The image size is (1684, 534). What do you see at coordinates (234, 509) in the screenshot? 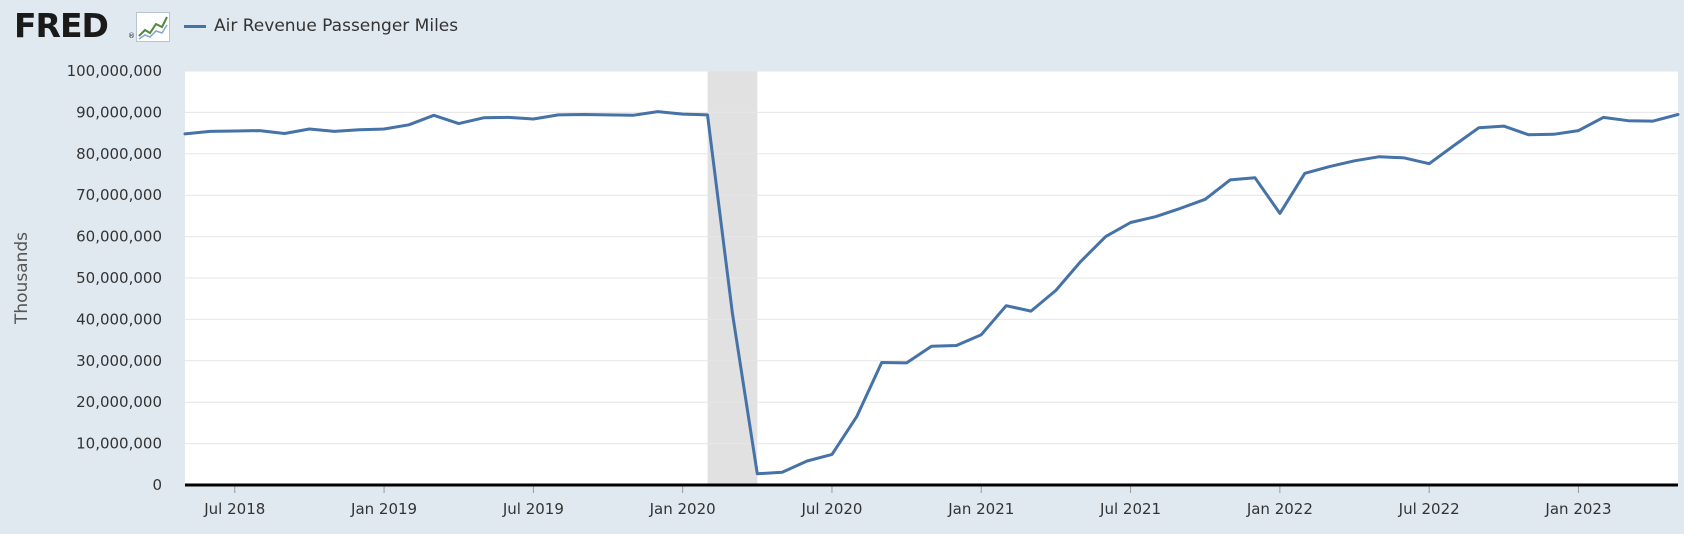
I see `x-tick-label: Jul 2018` at bounding box center [234, 509].